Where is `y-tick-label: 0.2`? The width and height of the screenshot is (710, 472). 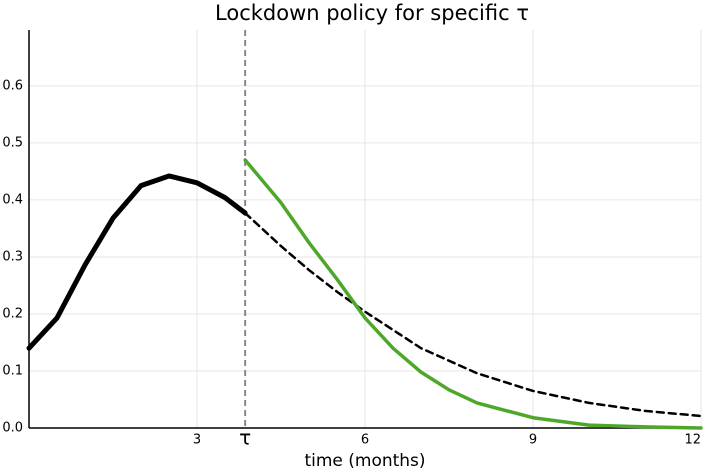 y-tick-label: 0.2 is located at coordinates (12, 313).